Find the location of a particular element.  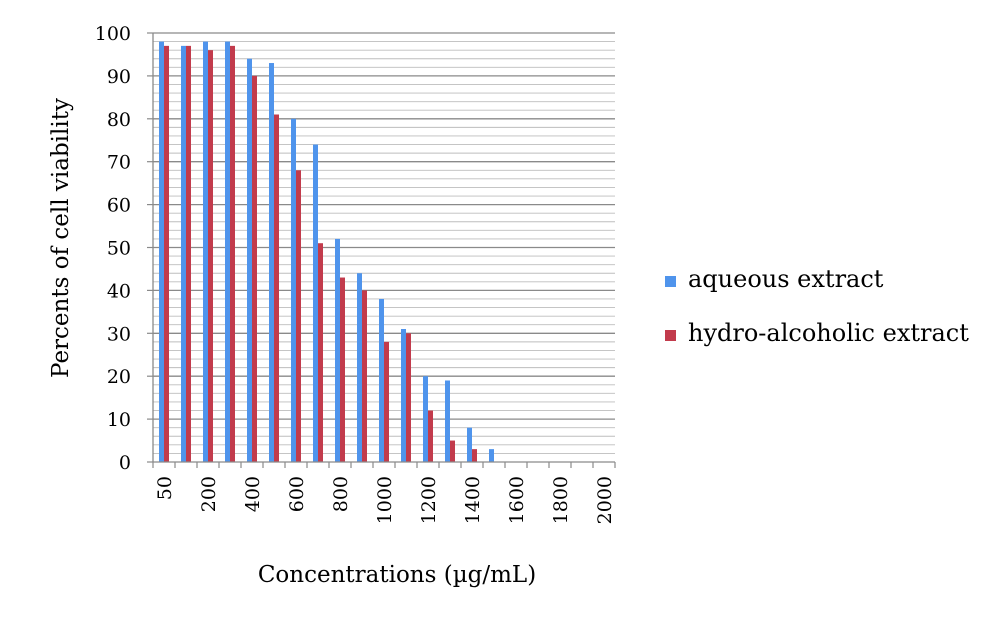

y-axis-title: Percents of cell viability is located at coordinates (61, 238).